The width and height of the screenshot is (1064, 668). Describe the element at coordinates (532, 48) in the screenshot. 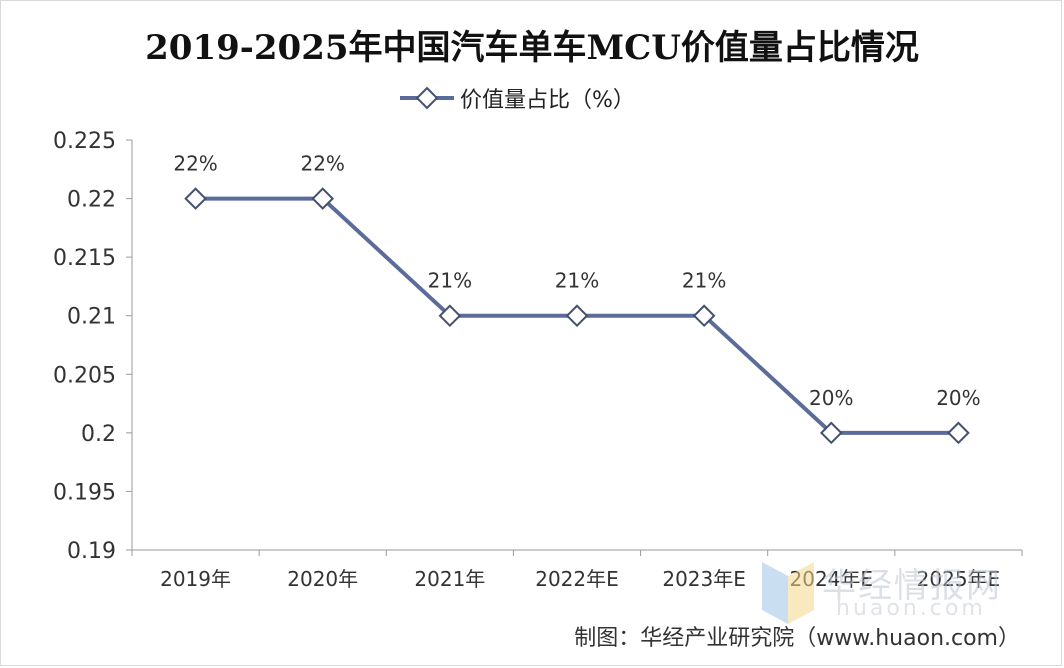

I see `chart-title: 2019-2025年中国汽车单车MCU价值量占比情况` at that location.